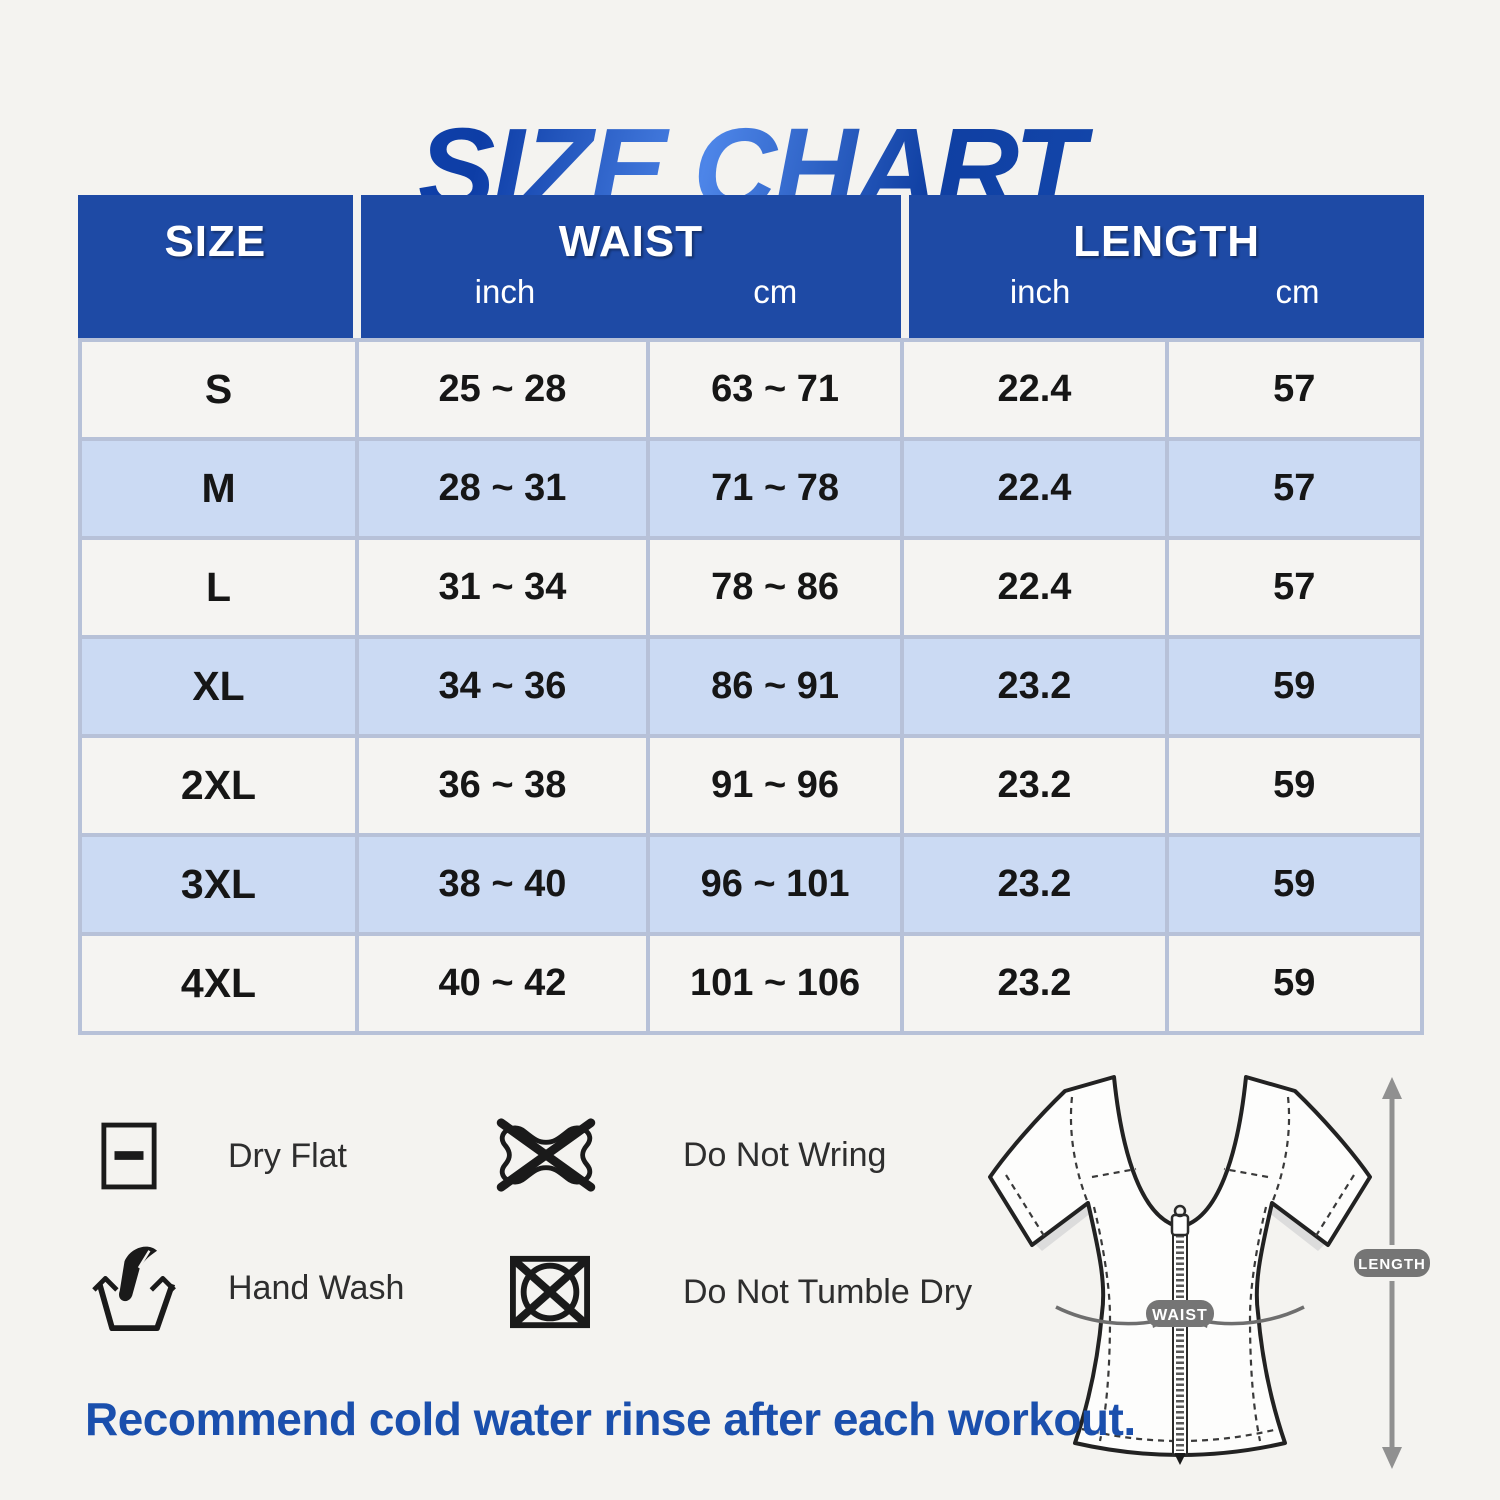 The width and height of the screenshot is (1500, 1500). I want to click on header-cell-size: SIZE, so click(215, 266).